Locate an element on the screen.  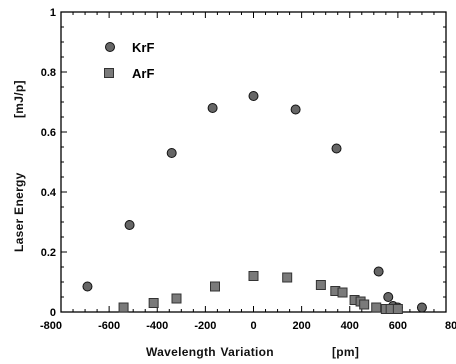
x-tick-label: -800 is located at coordinates (51, 326).